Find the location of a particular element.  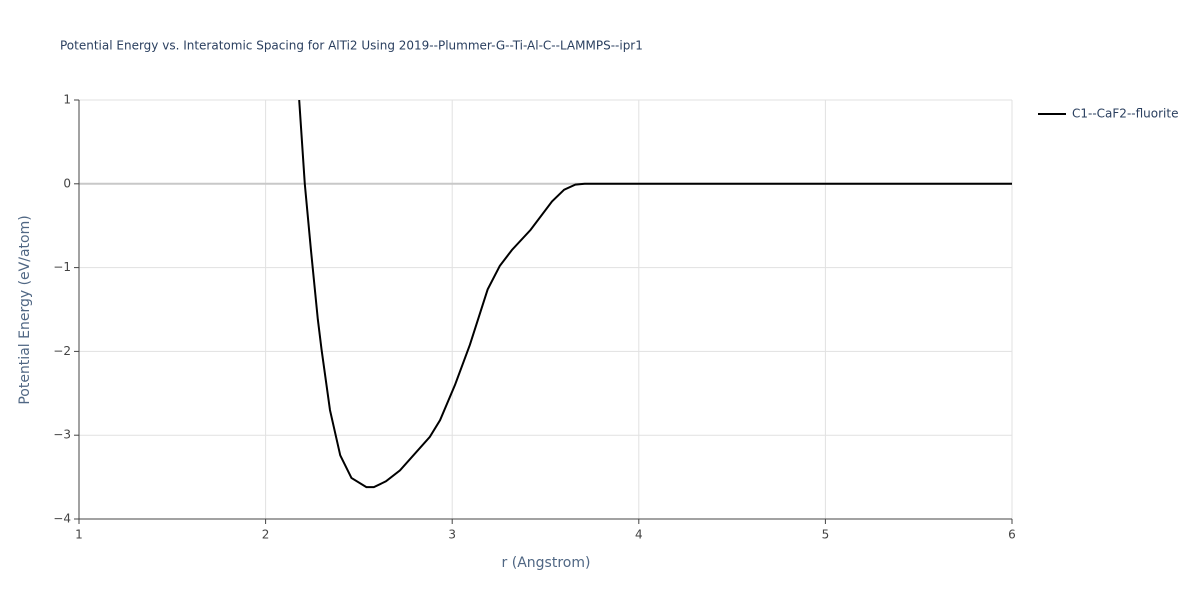

legend-label: C1--CaF2--fluorite is located at coordinates (1125, 114).